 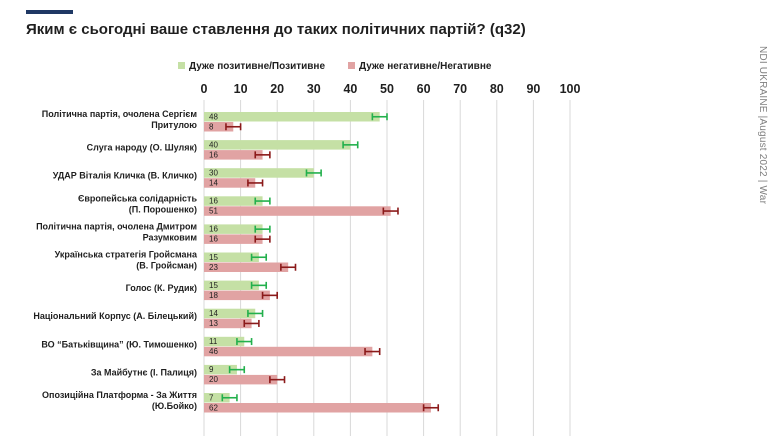 What do you see at coordinates (425, 66) in the screenshot?
I see `legend-label-2: Дуже негативне/Негативне` at bounding box center [425, 66].